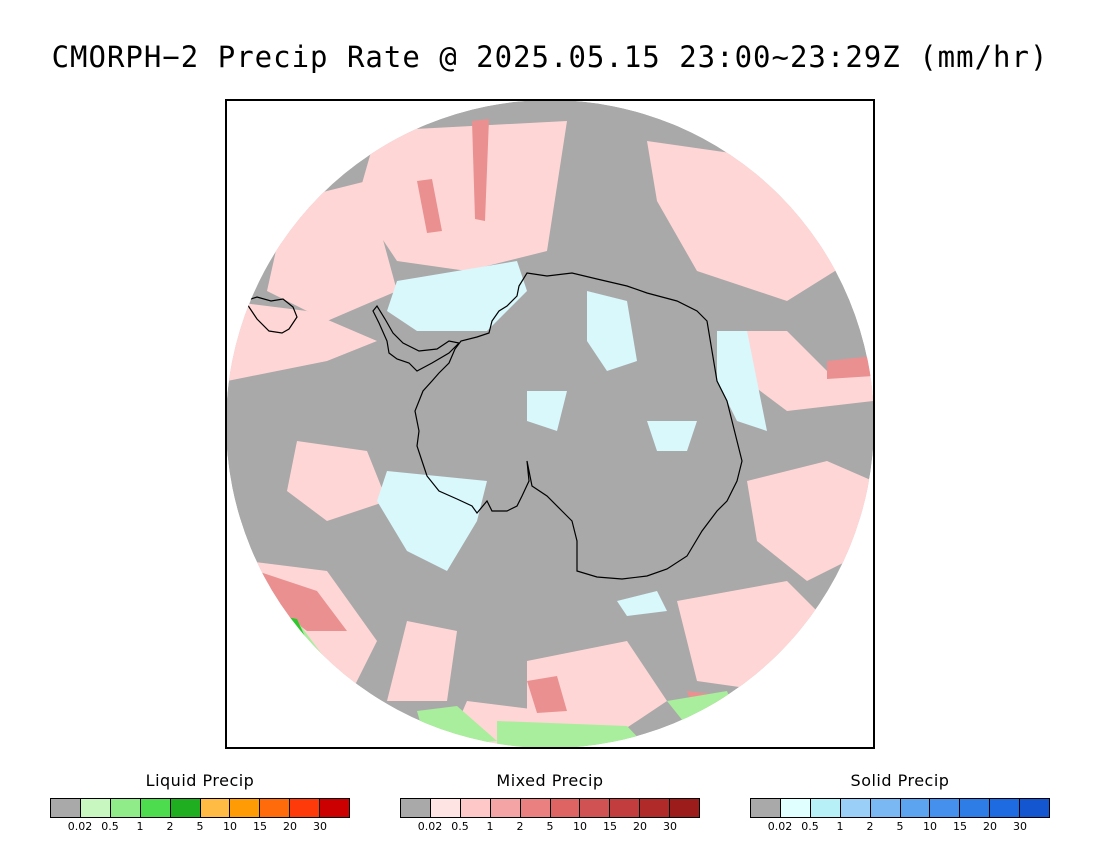 Image resolution: width=1100 pixels, height=850 pixels. What do you see at coordinates (271, 315) in the screenshot?
I see `south-america-coastline` at bounding box center [271, 315].